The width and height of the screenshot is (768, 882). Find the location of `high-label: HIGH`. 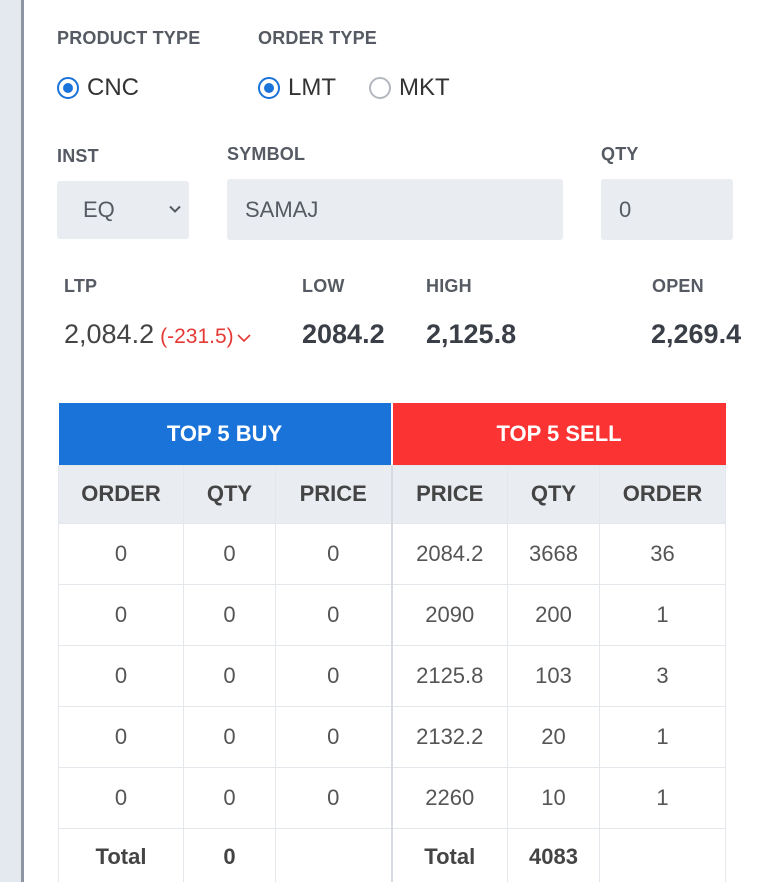

high-label: HIGH is located at coordinates (449, 286).